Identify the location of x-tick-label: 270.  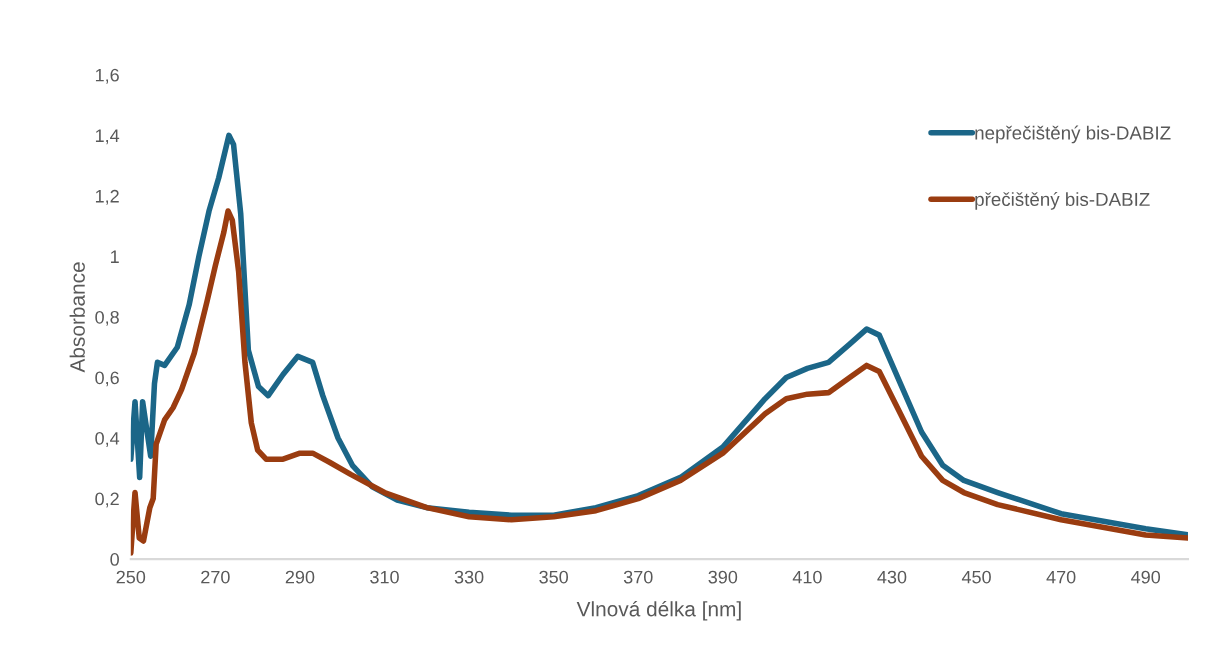
(215, 577).